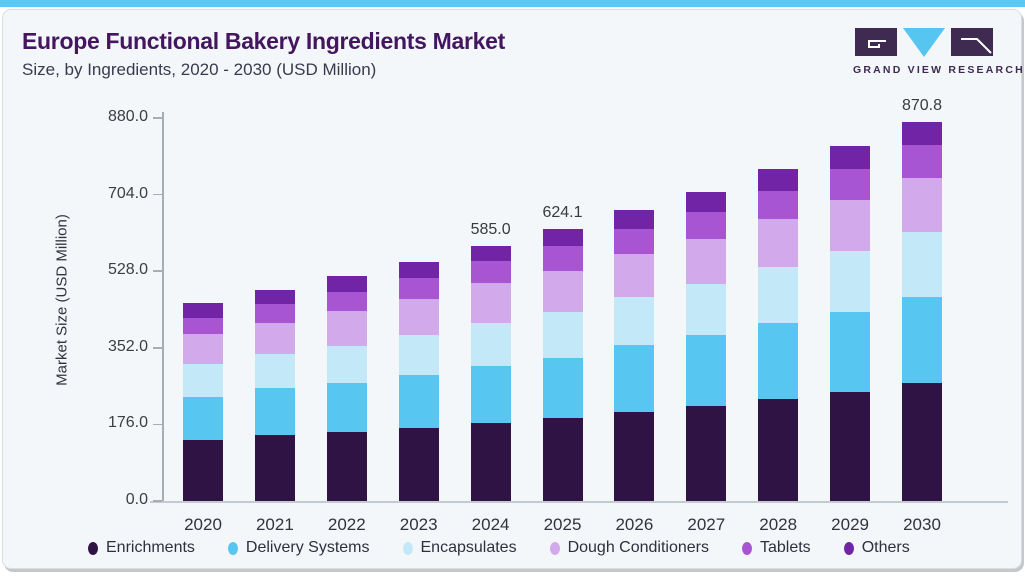 The height and width of the screenshot is (576, 1025). I want to click on x-tick-label: 2024, so click(490, 524).